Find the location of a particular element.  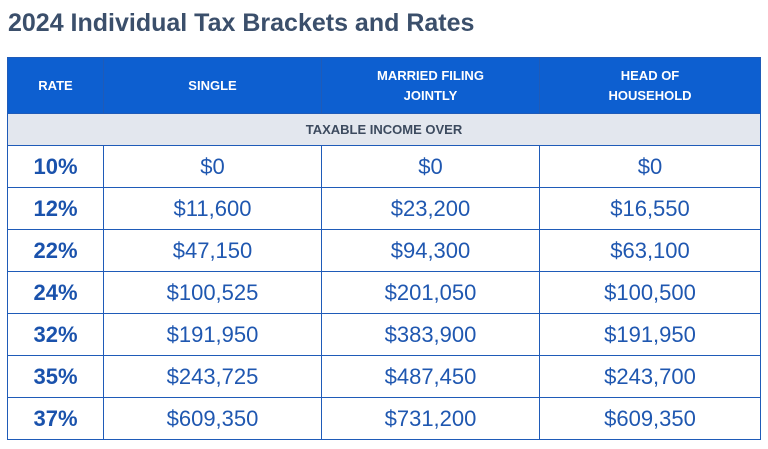

table-row: 35% $243,725 $487,450 $243,700 is located at coordinates (384, 376).